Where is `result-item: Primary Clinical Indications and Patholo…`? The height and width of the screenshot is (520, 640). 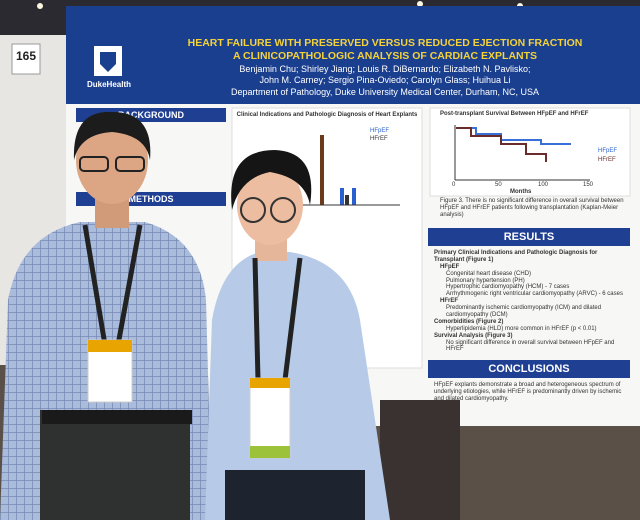
result-item: Primary Clinical Indications and Patholo… is located at coordinates (516, 256).